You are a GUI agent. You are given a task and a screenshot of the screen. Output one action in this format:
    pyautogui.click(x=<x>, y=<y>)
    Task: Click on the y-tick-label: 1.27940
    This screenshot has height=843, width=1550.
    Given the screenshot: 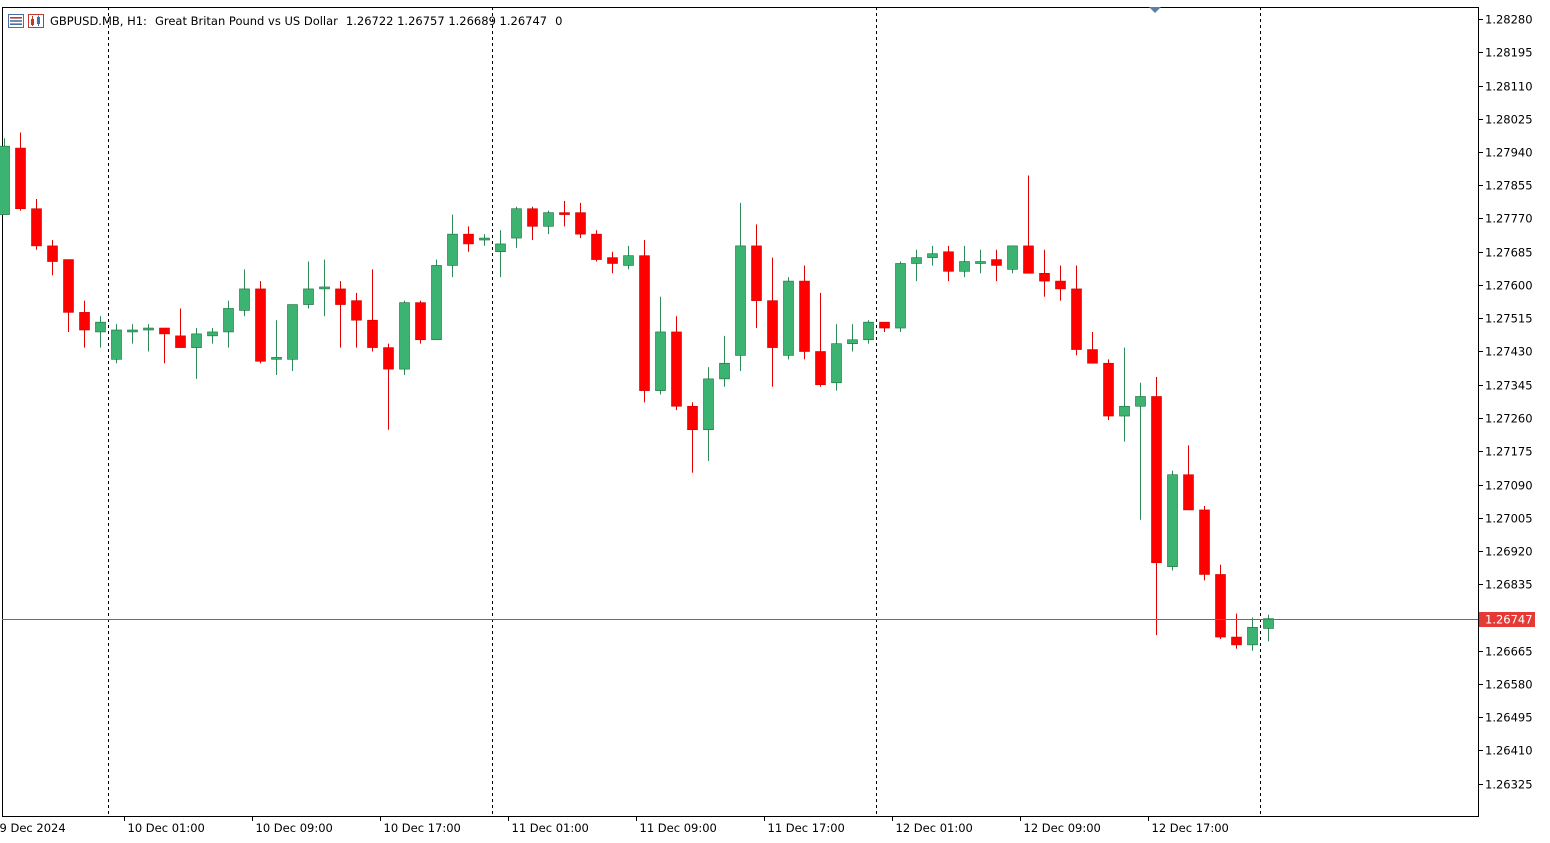 What is the action you would take?
    pyautogui.click(x=1509, y=153)
    